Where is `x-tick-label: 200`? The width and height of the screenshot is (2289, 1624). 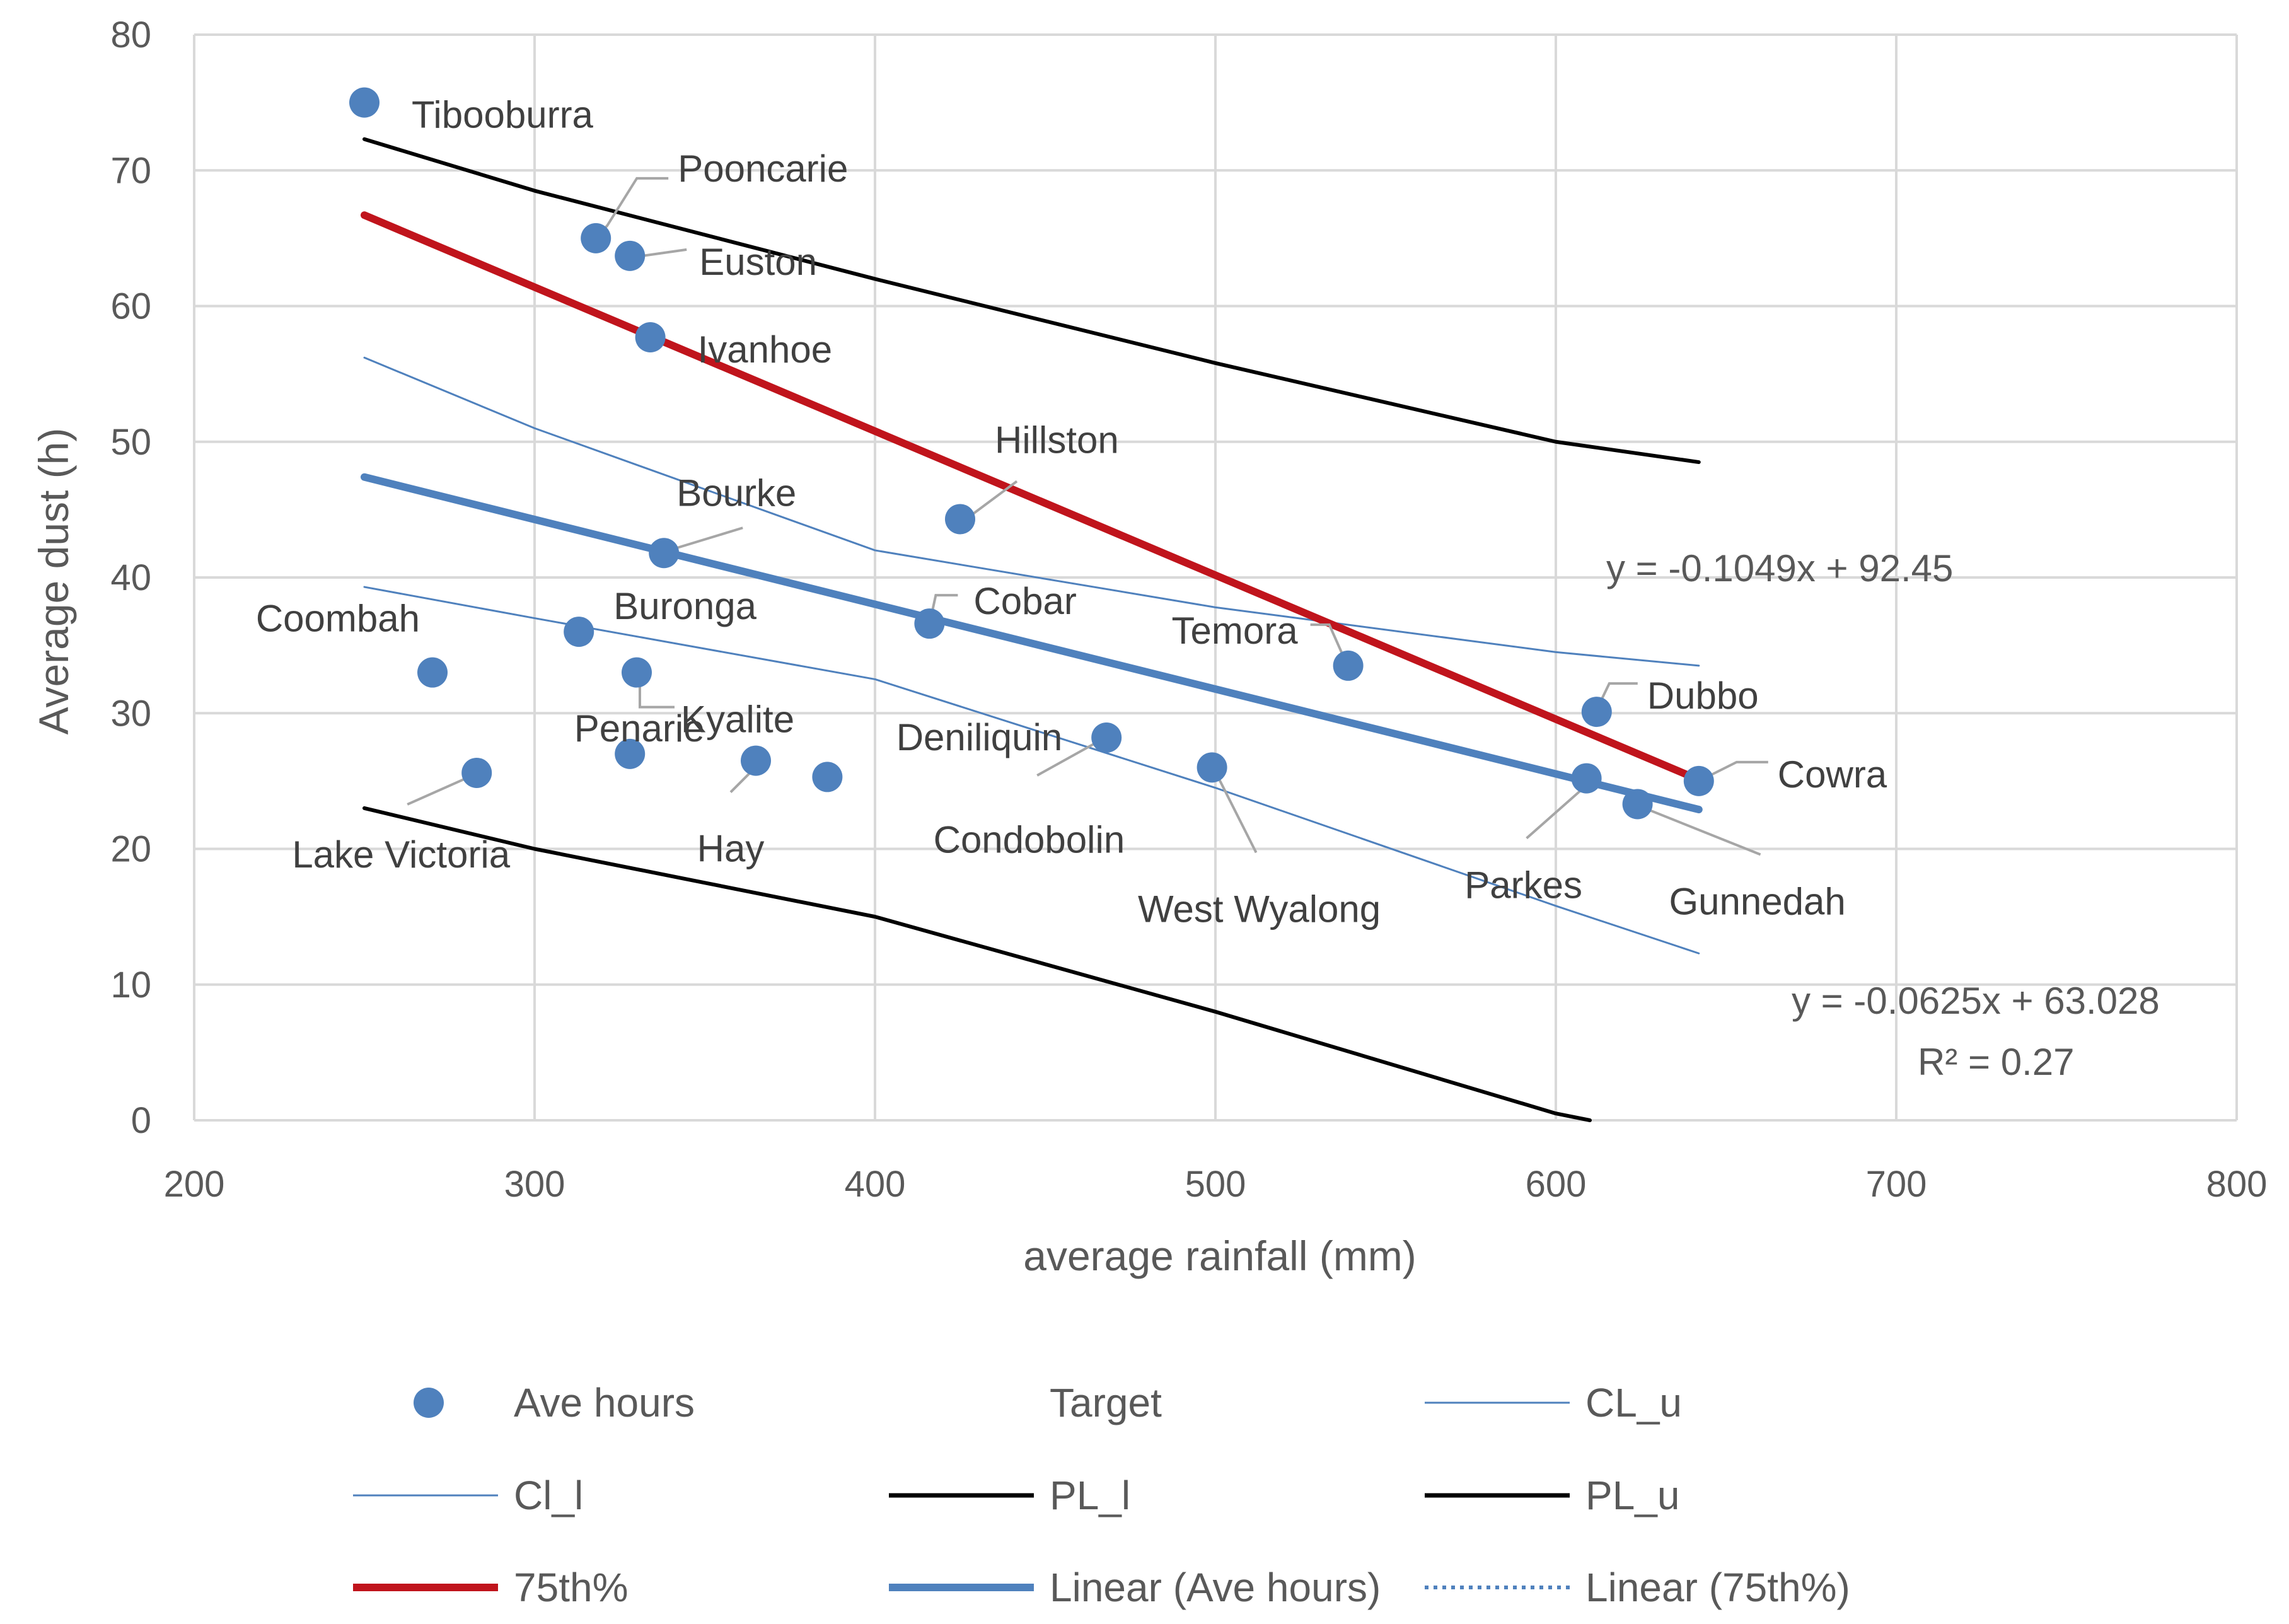 x-tick-label: 200 is located at coordinates (194, 1184).